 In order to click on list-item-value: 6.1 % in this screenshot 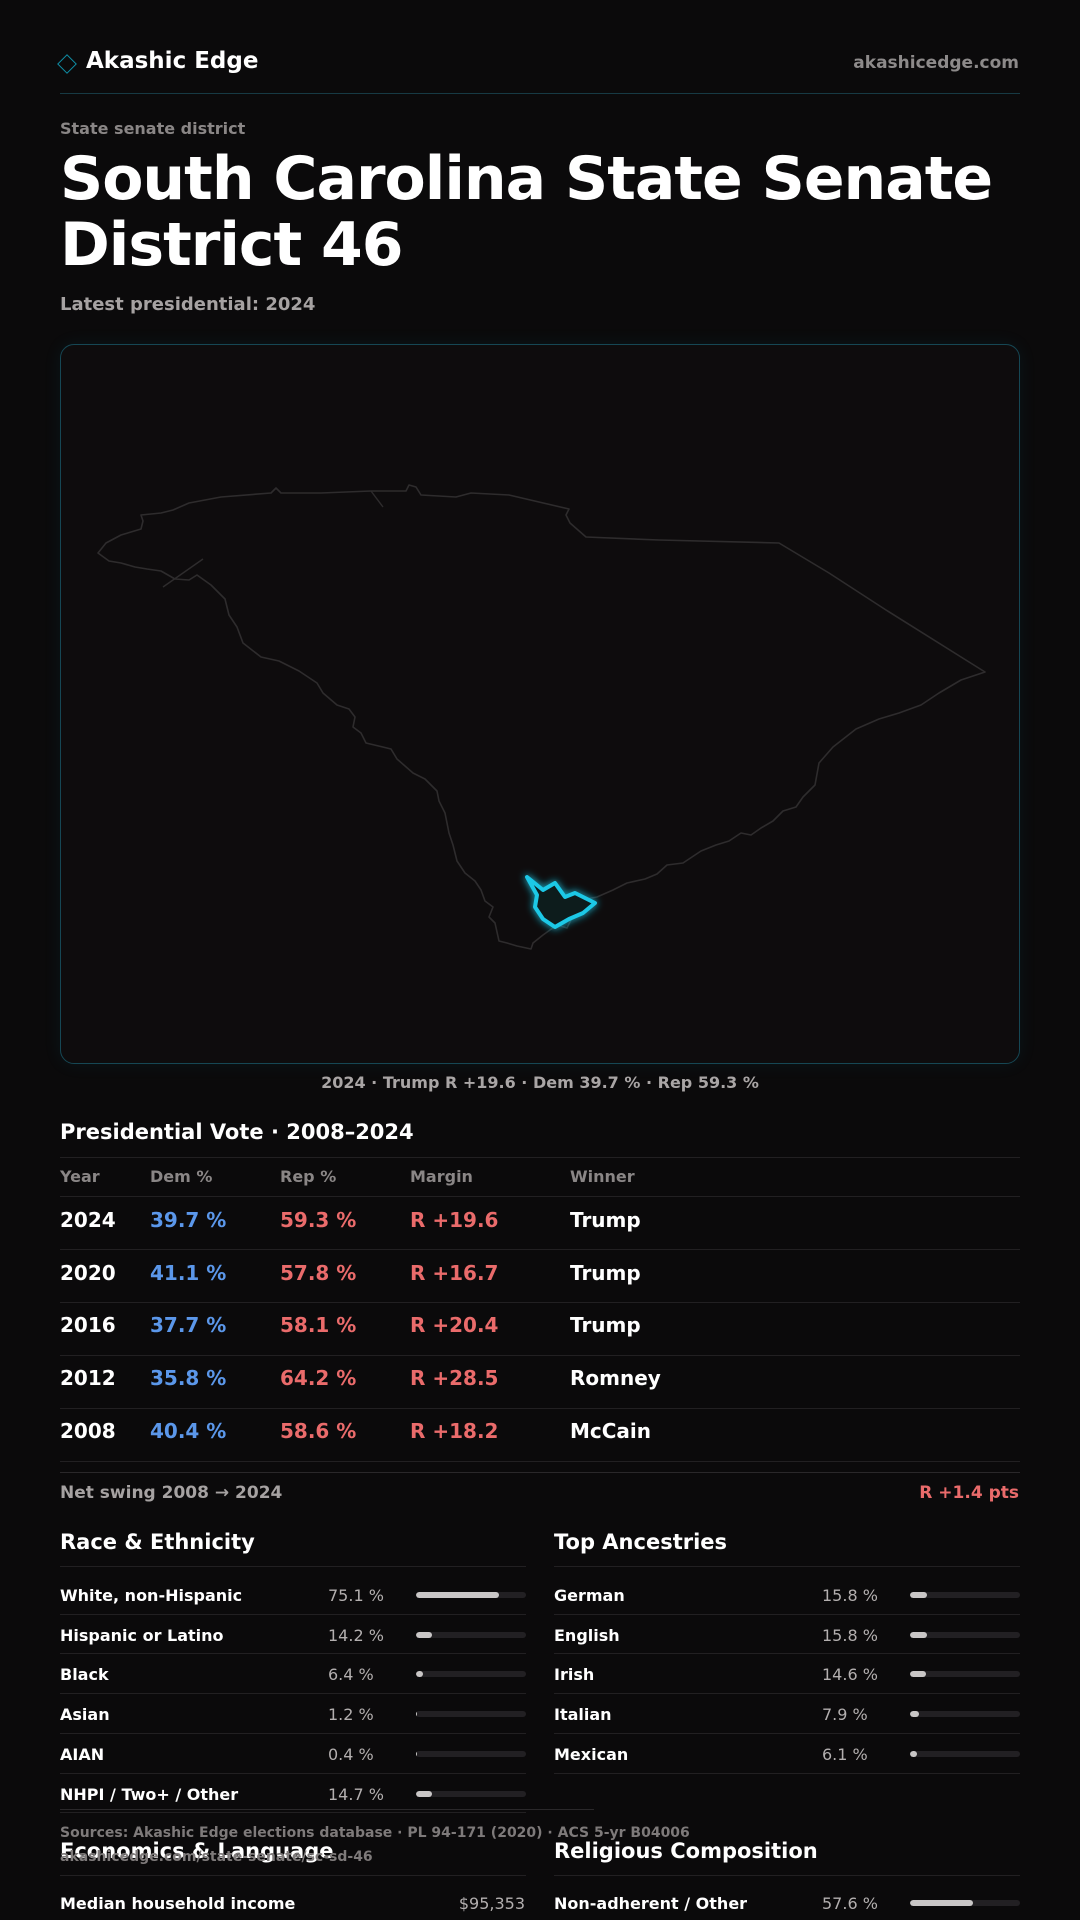, I will do `click(845, 1754)`.